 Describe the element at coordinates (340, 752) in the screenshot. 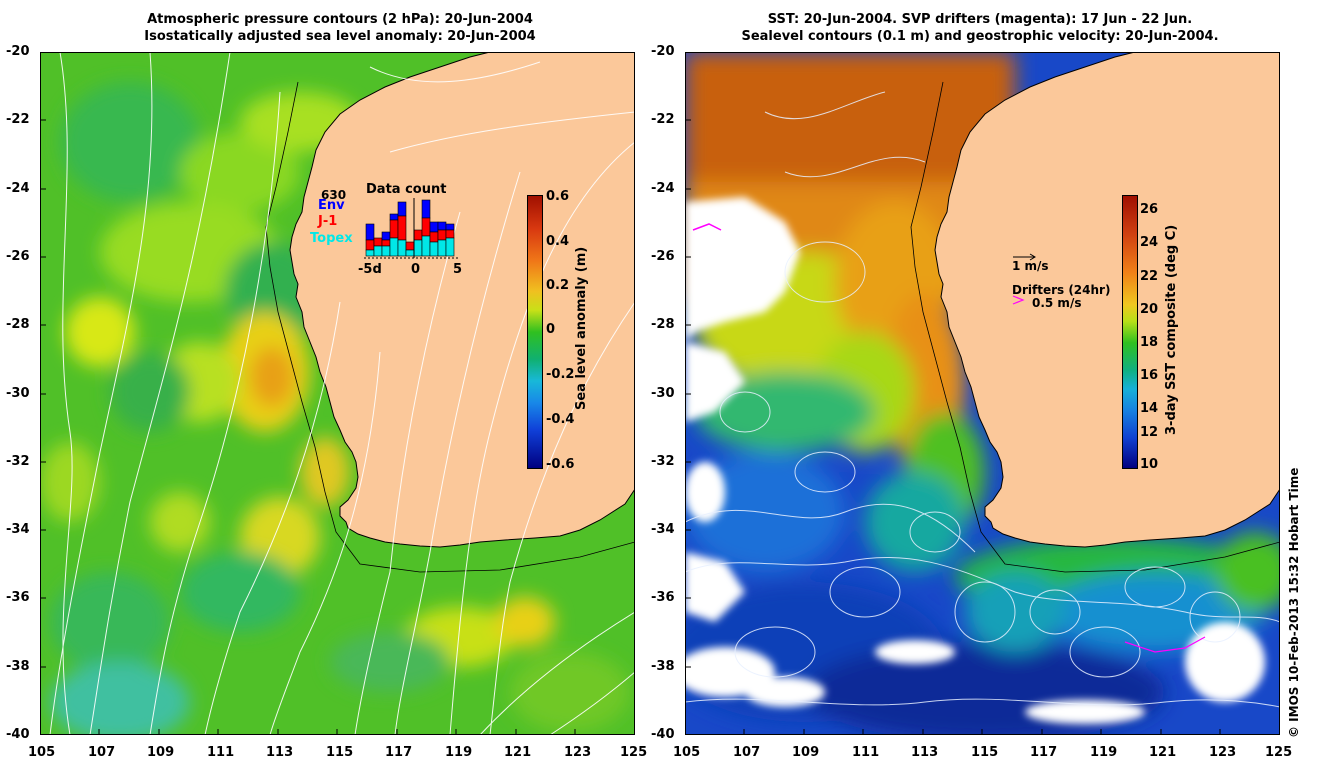

I see `left-lon-tick: 115` at that location.